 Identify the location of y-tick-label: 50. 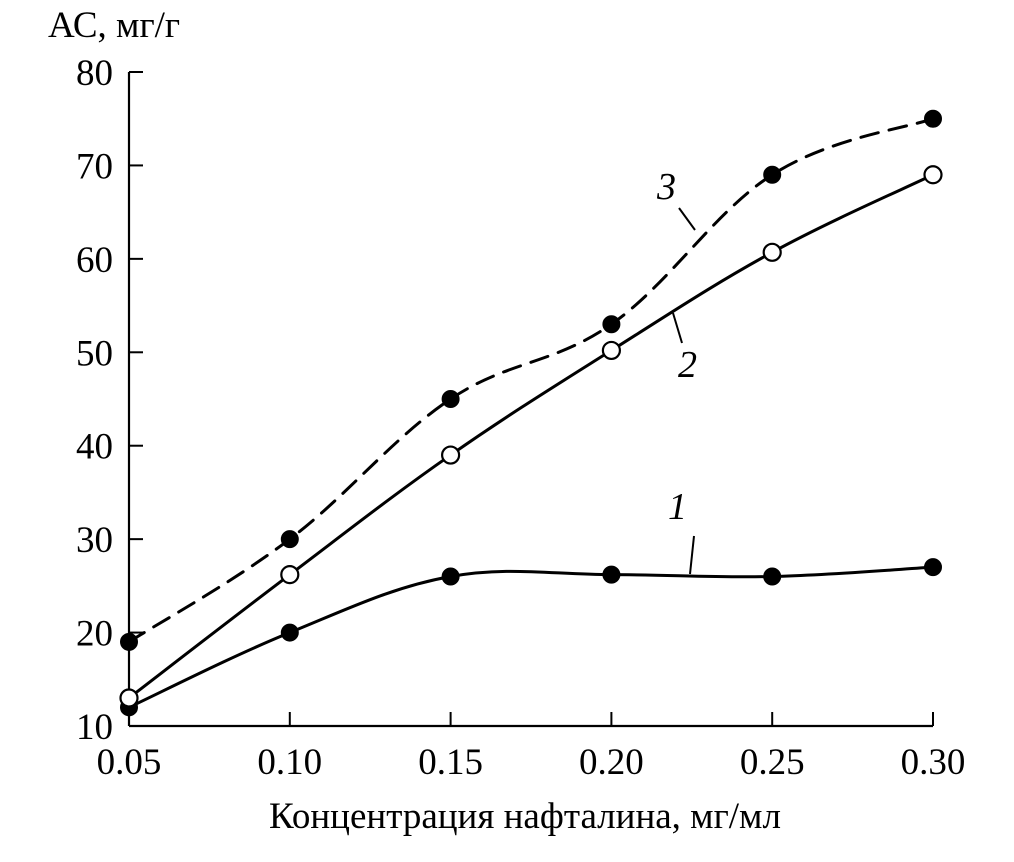
(94, 353).